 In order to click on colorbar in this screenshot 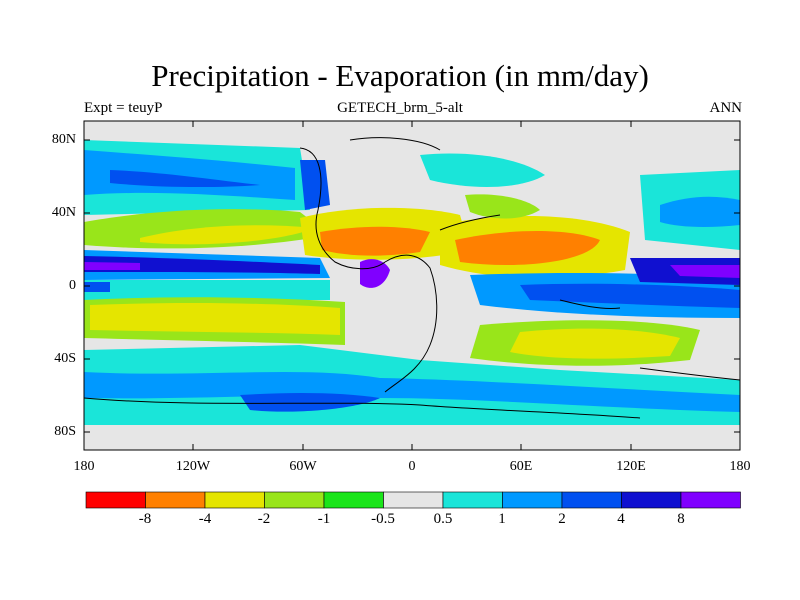, I will do `click(413, 500)`.